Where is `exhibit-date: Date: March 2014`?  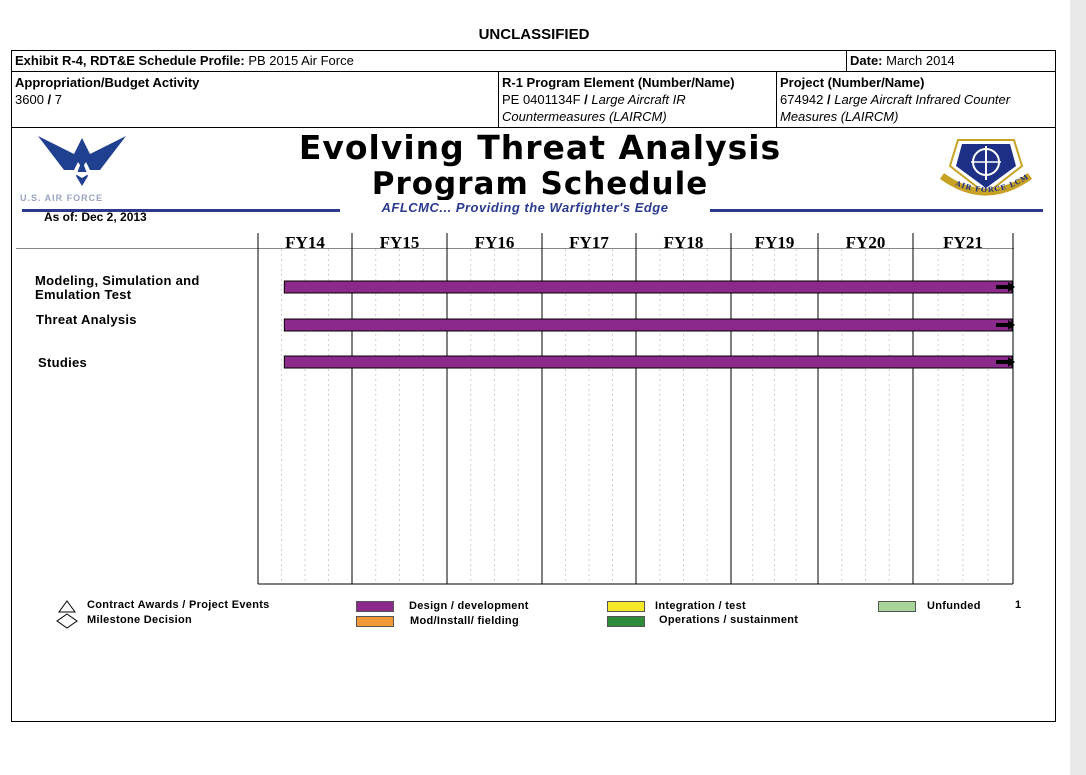 exhibit-date: Date: March 2014 is located at coordinates (902, 60).